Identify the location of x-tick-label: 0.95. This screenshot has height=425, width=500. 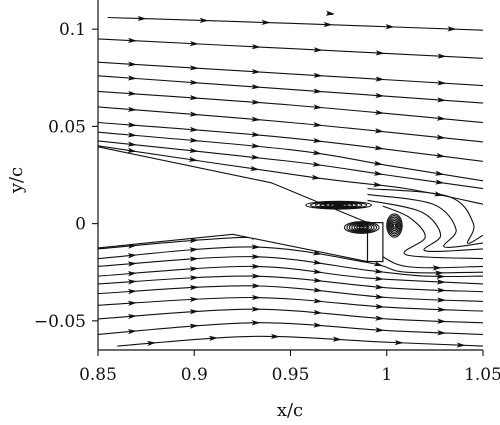
(291, 375).